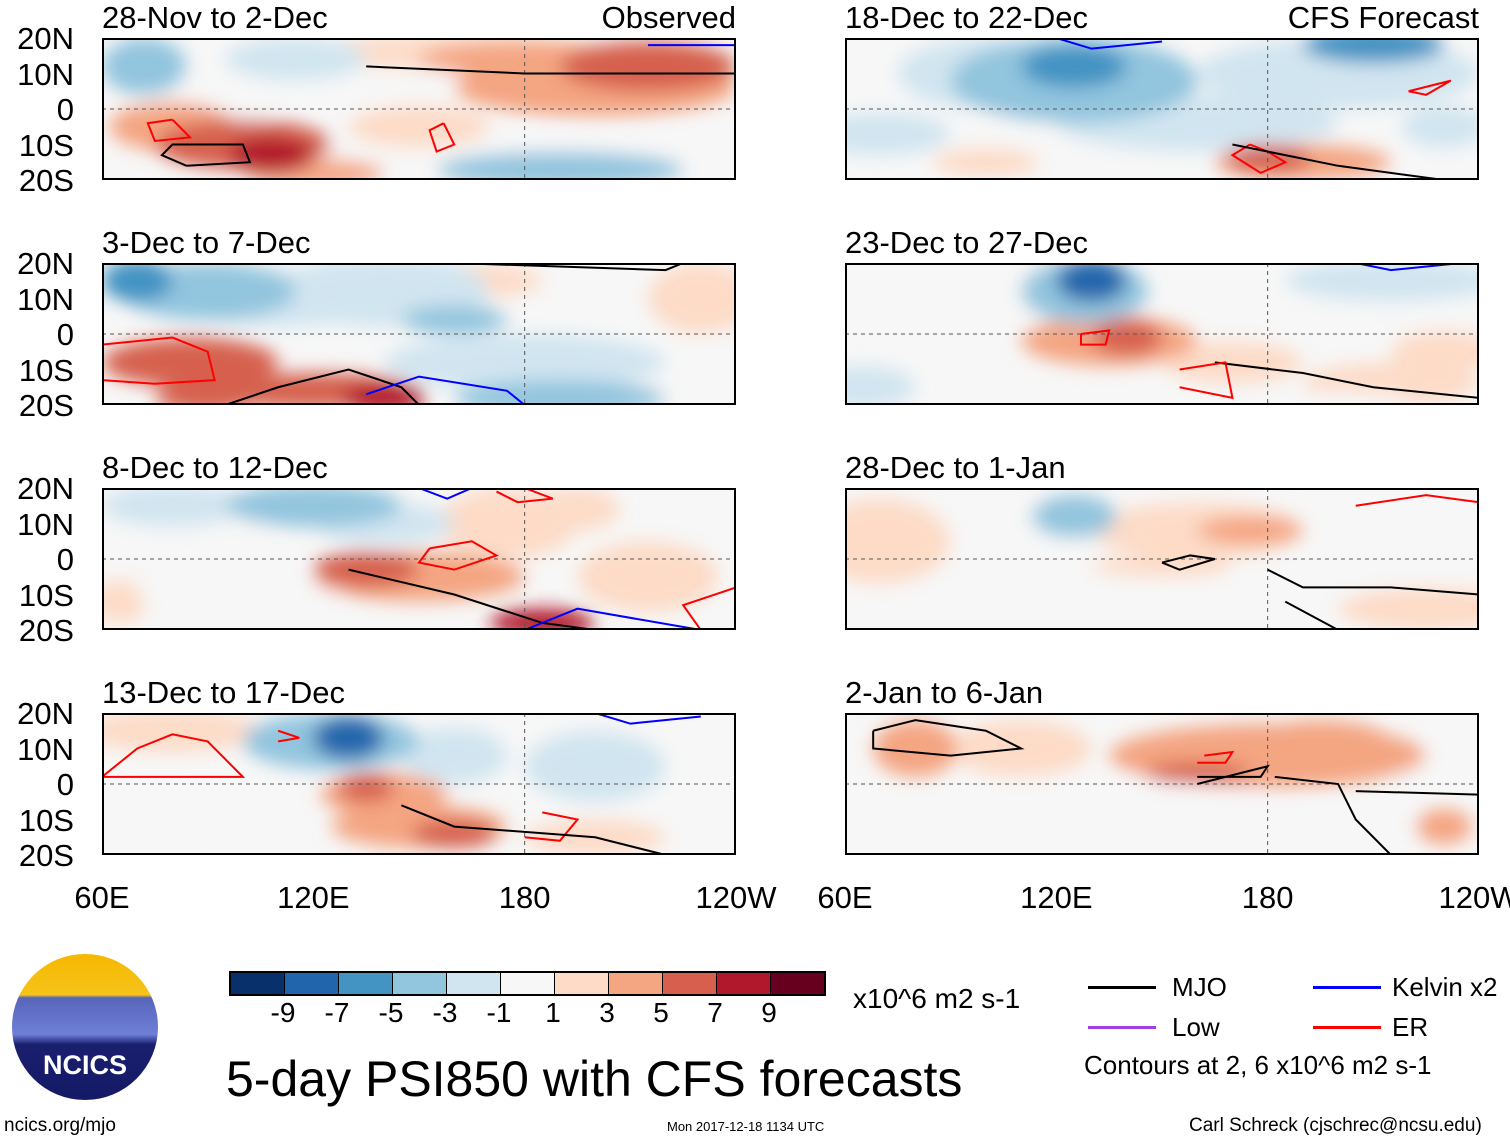 This screenshot has height=1142, width=1510. Describe the element at coordinates (46, 595) in the screenshot. I see `lat-label: 10S` at that location.